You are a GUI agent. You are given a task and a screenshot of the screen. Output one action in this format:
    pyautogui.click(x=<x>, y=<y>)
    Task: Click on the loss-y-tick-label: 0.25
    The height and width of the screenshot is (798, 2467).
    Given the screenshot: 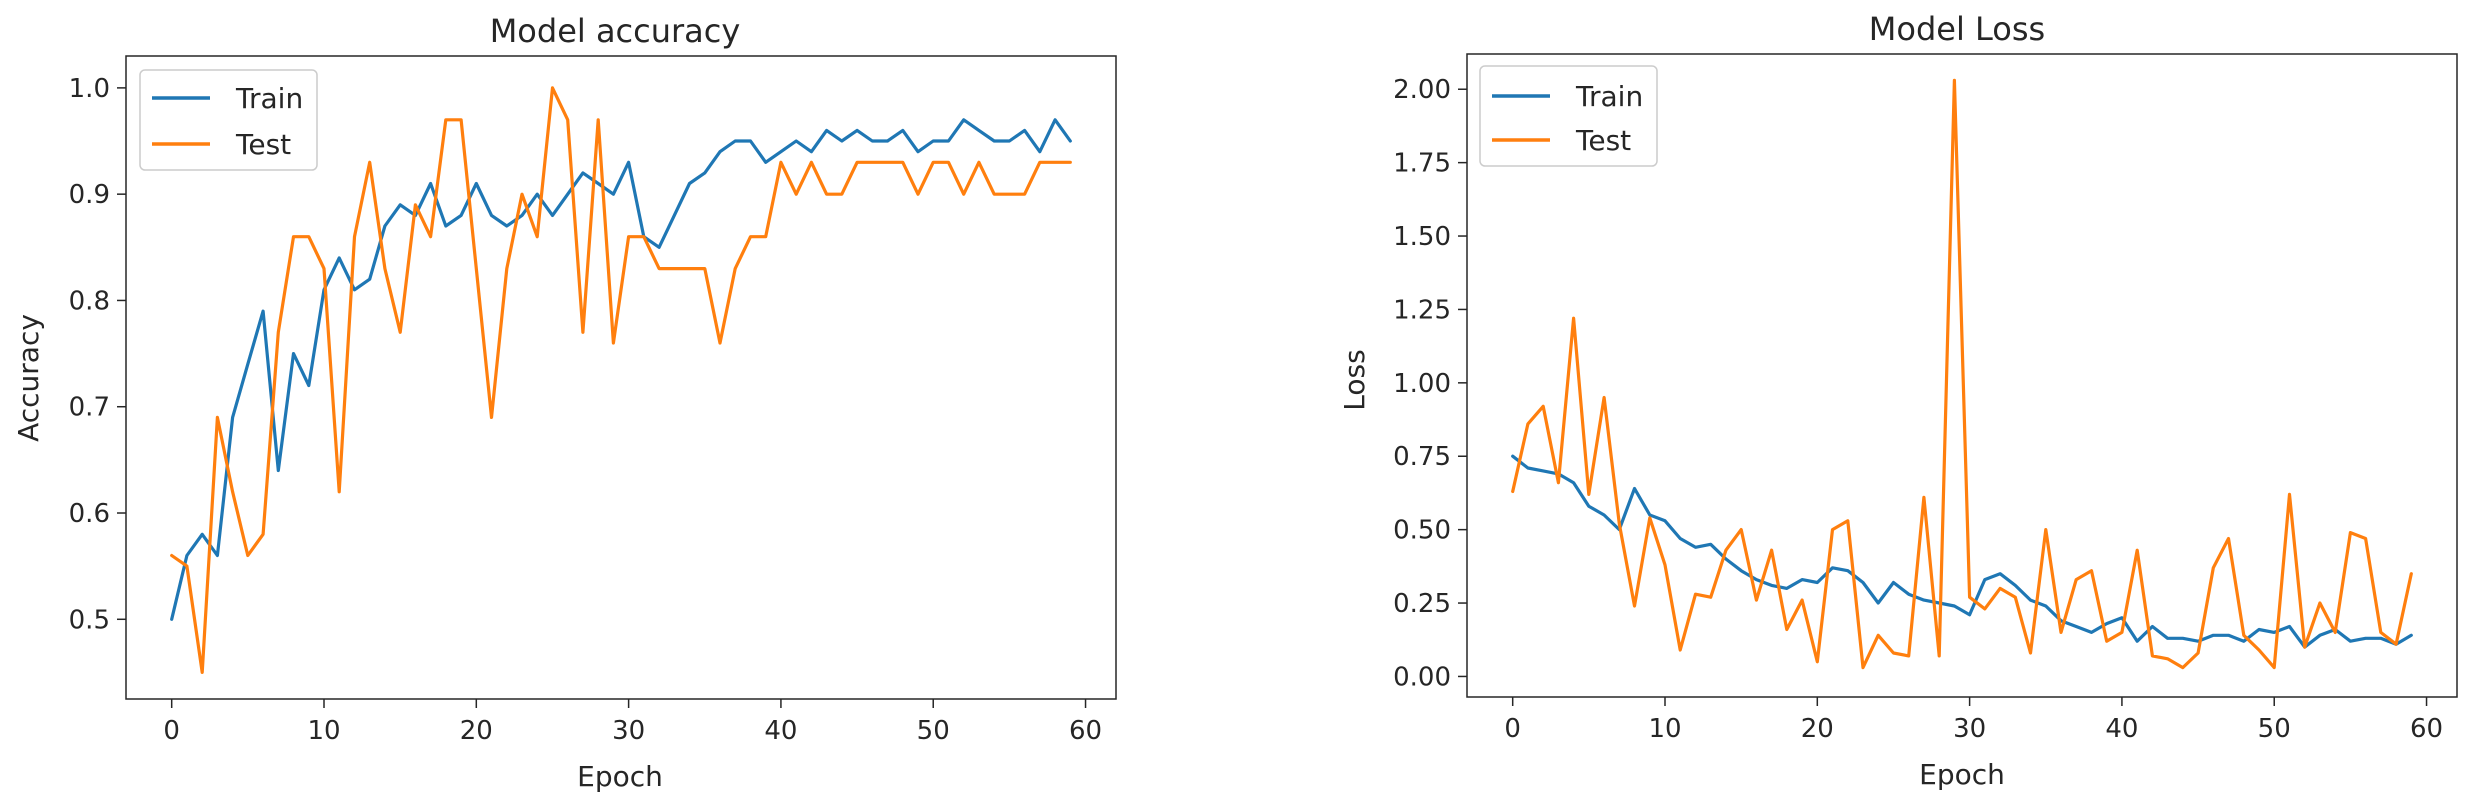 What is the action you would take?
    pyautogui.click(x=1422, y=604)
    